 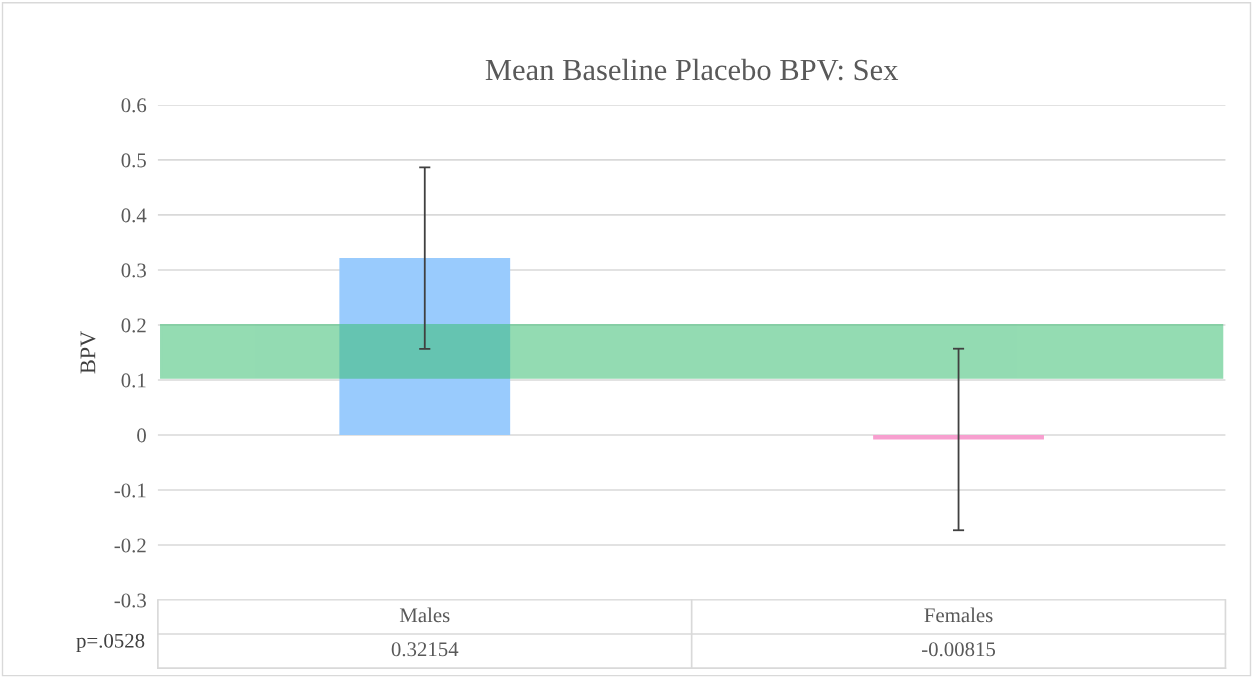 What do you see at coordinates (141, 435) in the screenshot?
I see `y-tick-label: 0` at bounding box center [141, 435].